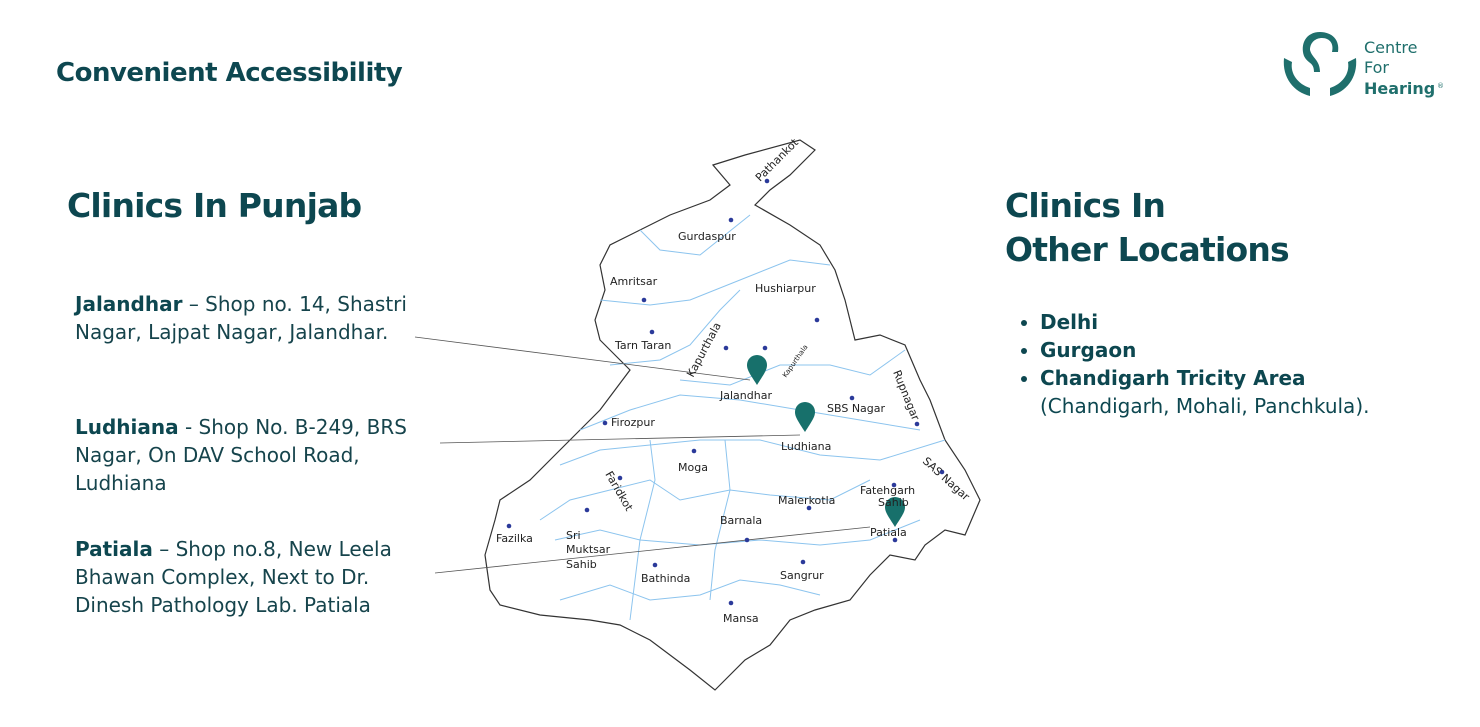  What do you see at coordinates (127, 427) in the screenshot?
I see `clinic-name: Ludhiana` at bounding box center [127, 427].